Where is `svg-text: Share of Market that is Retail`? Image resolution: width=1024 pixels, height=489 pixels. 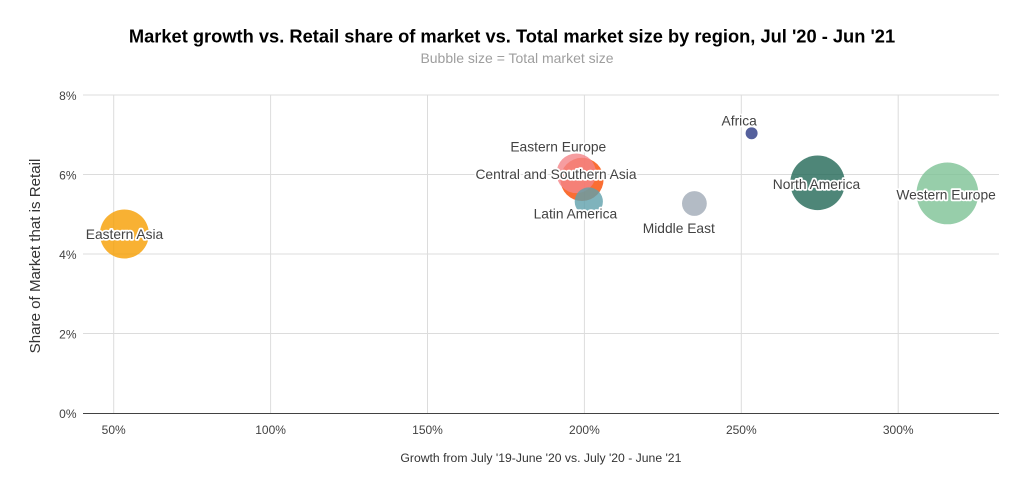 svg-text: Share of Market that is Retail is located at coordinates (35, 256).